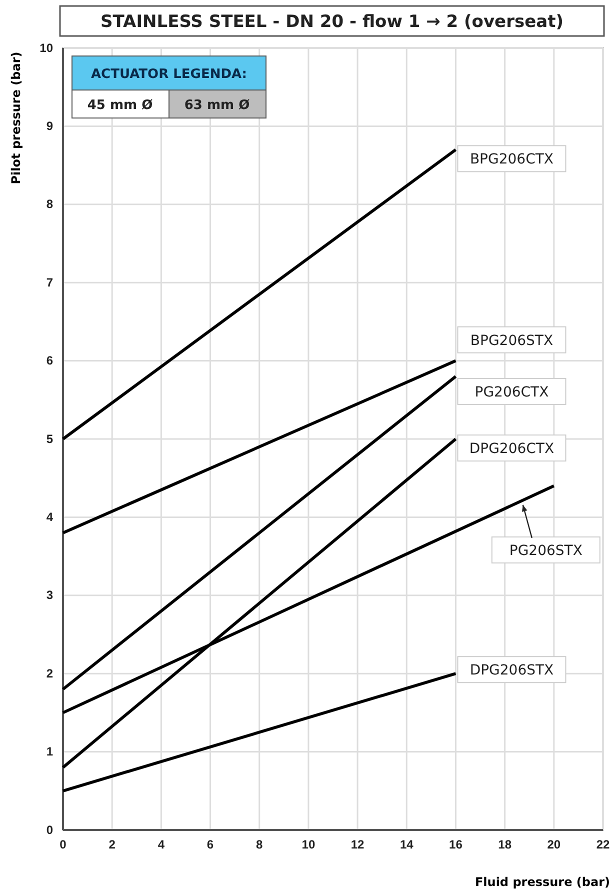 The image size is (614, 894). I want to click on legend-title: ACTUATOR LEGENDA:, so click(169, 74).